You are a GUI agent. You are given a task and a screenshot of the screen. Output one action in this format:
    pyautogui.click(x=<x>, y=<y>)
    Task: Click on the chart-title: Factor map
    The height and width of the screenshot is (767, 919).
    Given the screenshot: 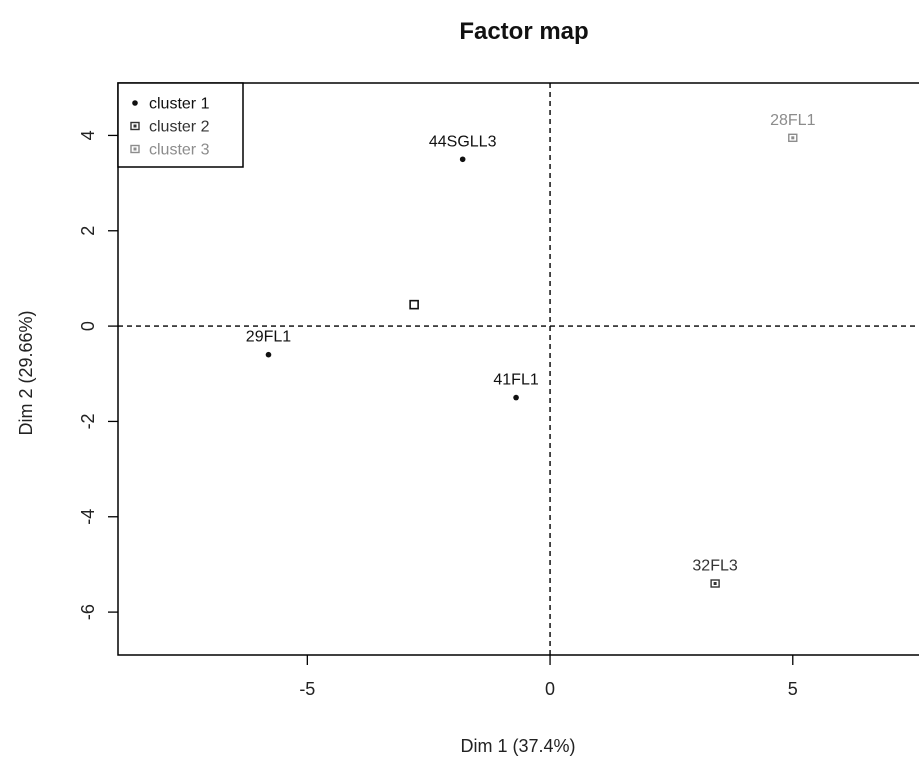 What is the action you would take?
    pyautogui.click(x=523, y=31)
    